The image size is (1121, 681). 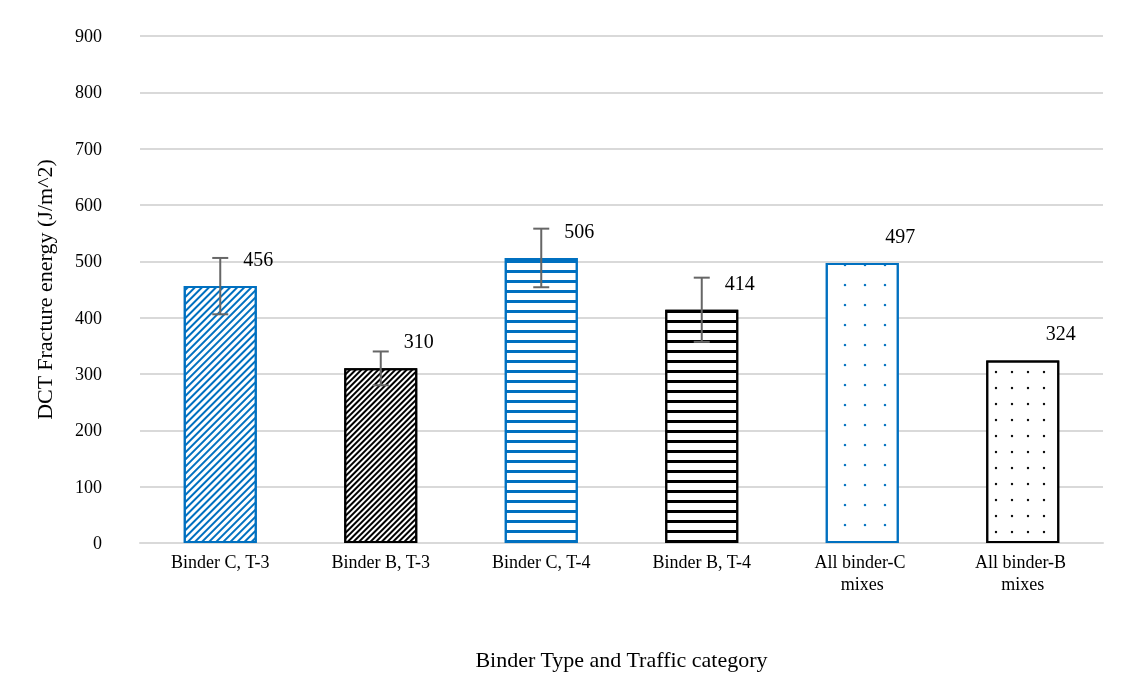 I want to click on y-tick-label: 300, so click(x=88, y=374).